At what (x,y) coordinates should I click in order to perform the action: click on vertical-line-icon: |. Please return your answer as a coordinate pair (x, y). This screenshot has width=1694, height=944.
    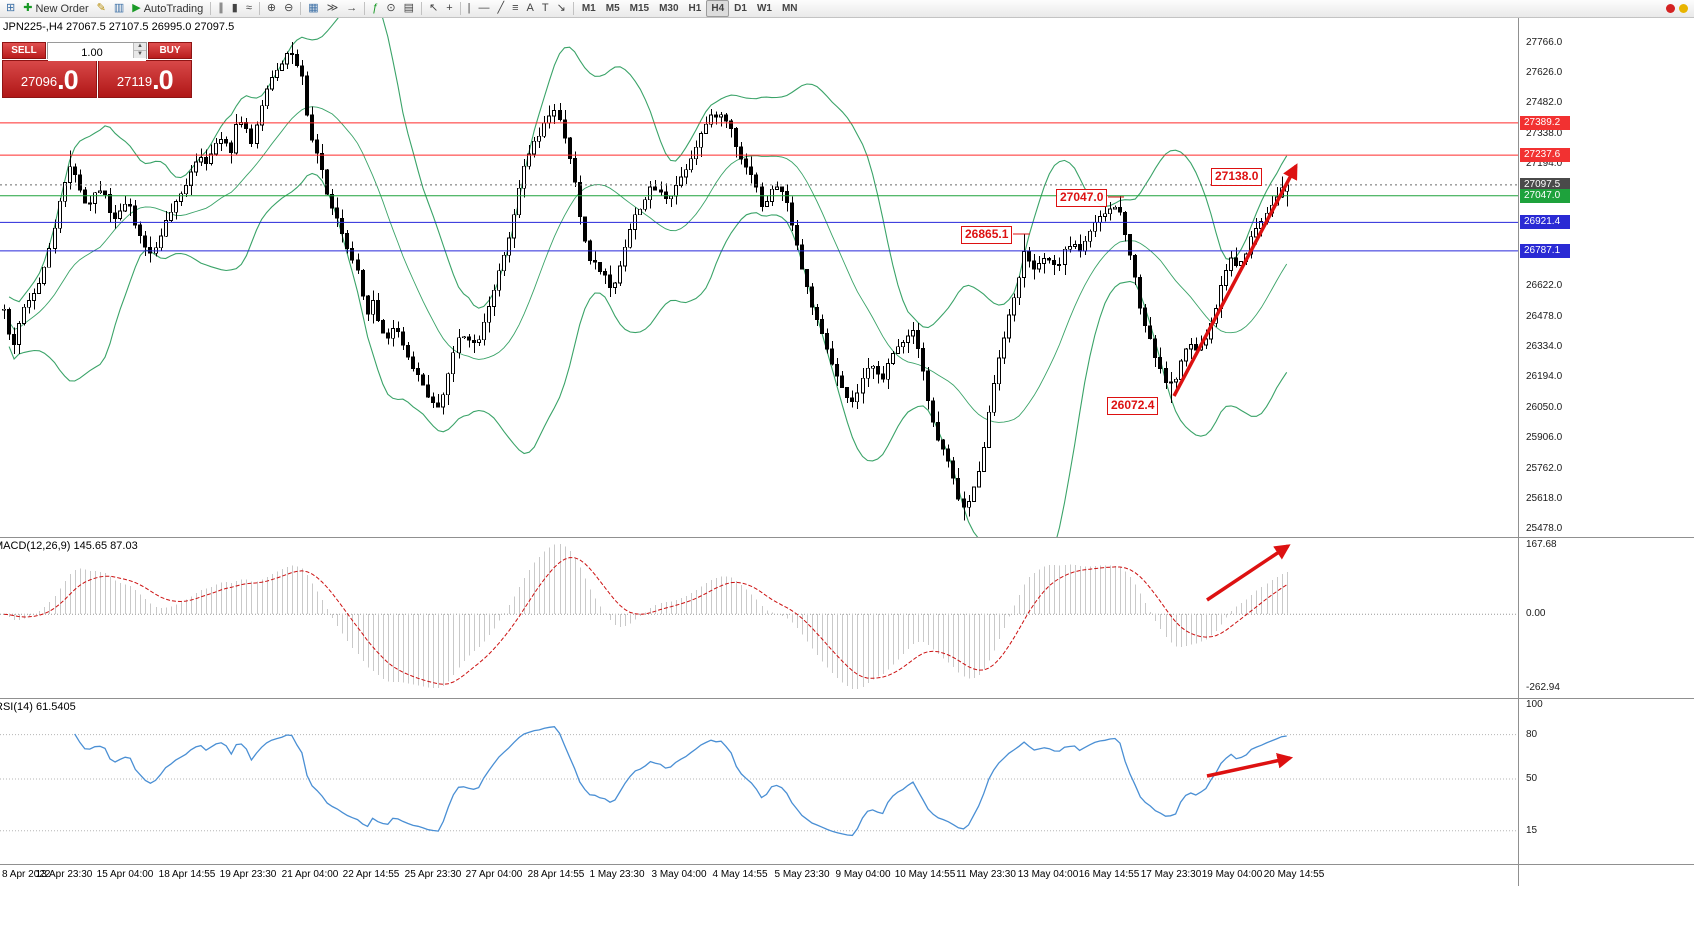
    Looking at the image, I should click on (469, 8).